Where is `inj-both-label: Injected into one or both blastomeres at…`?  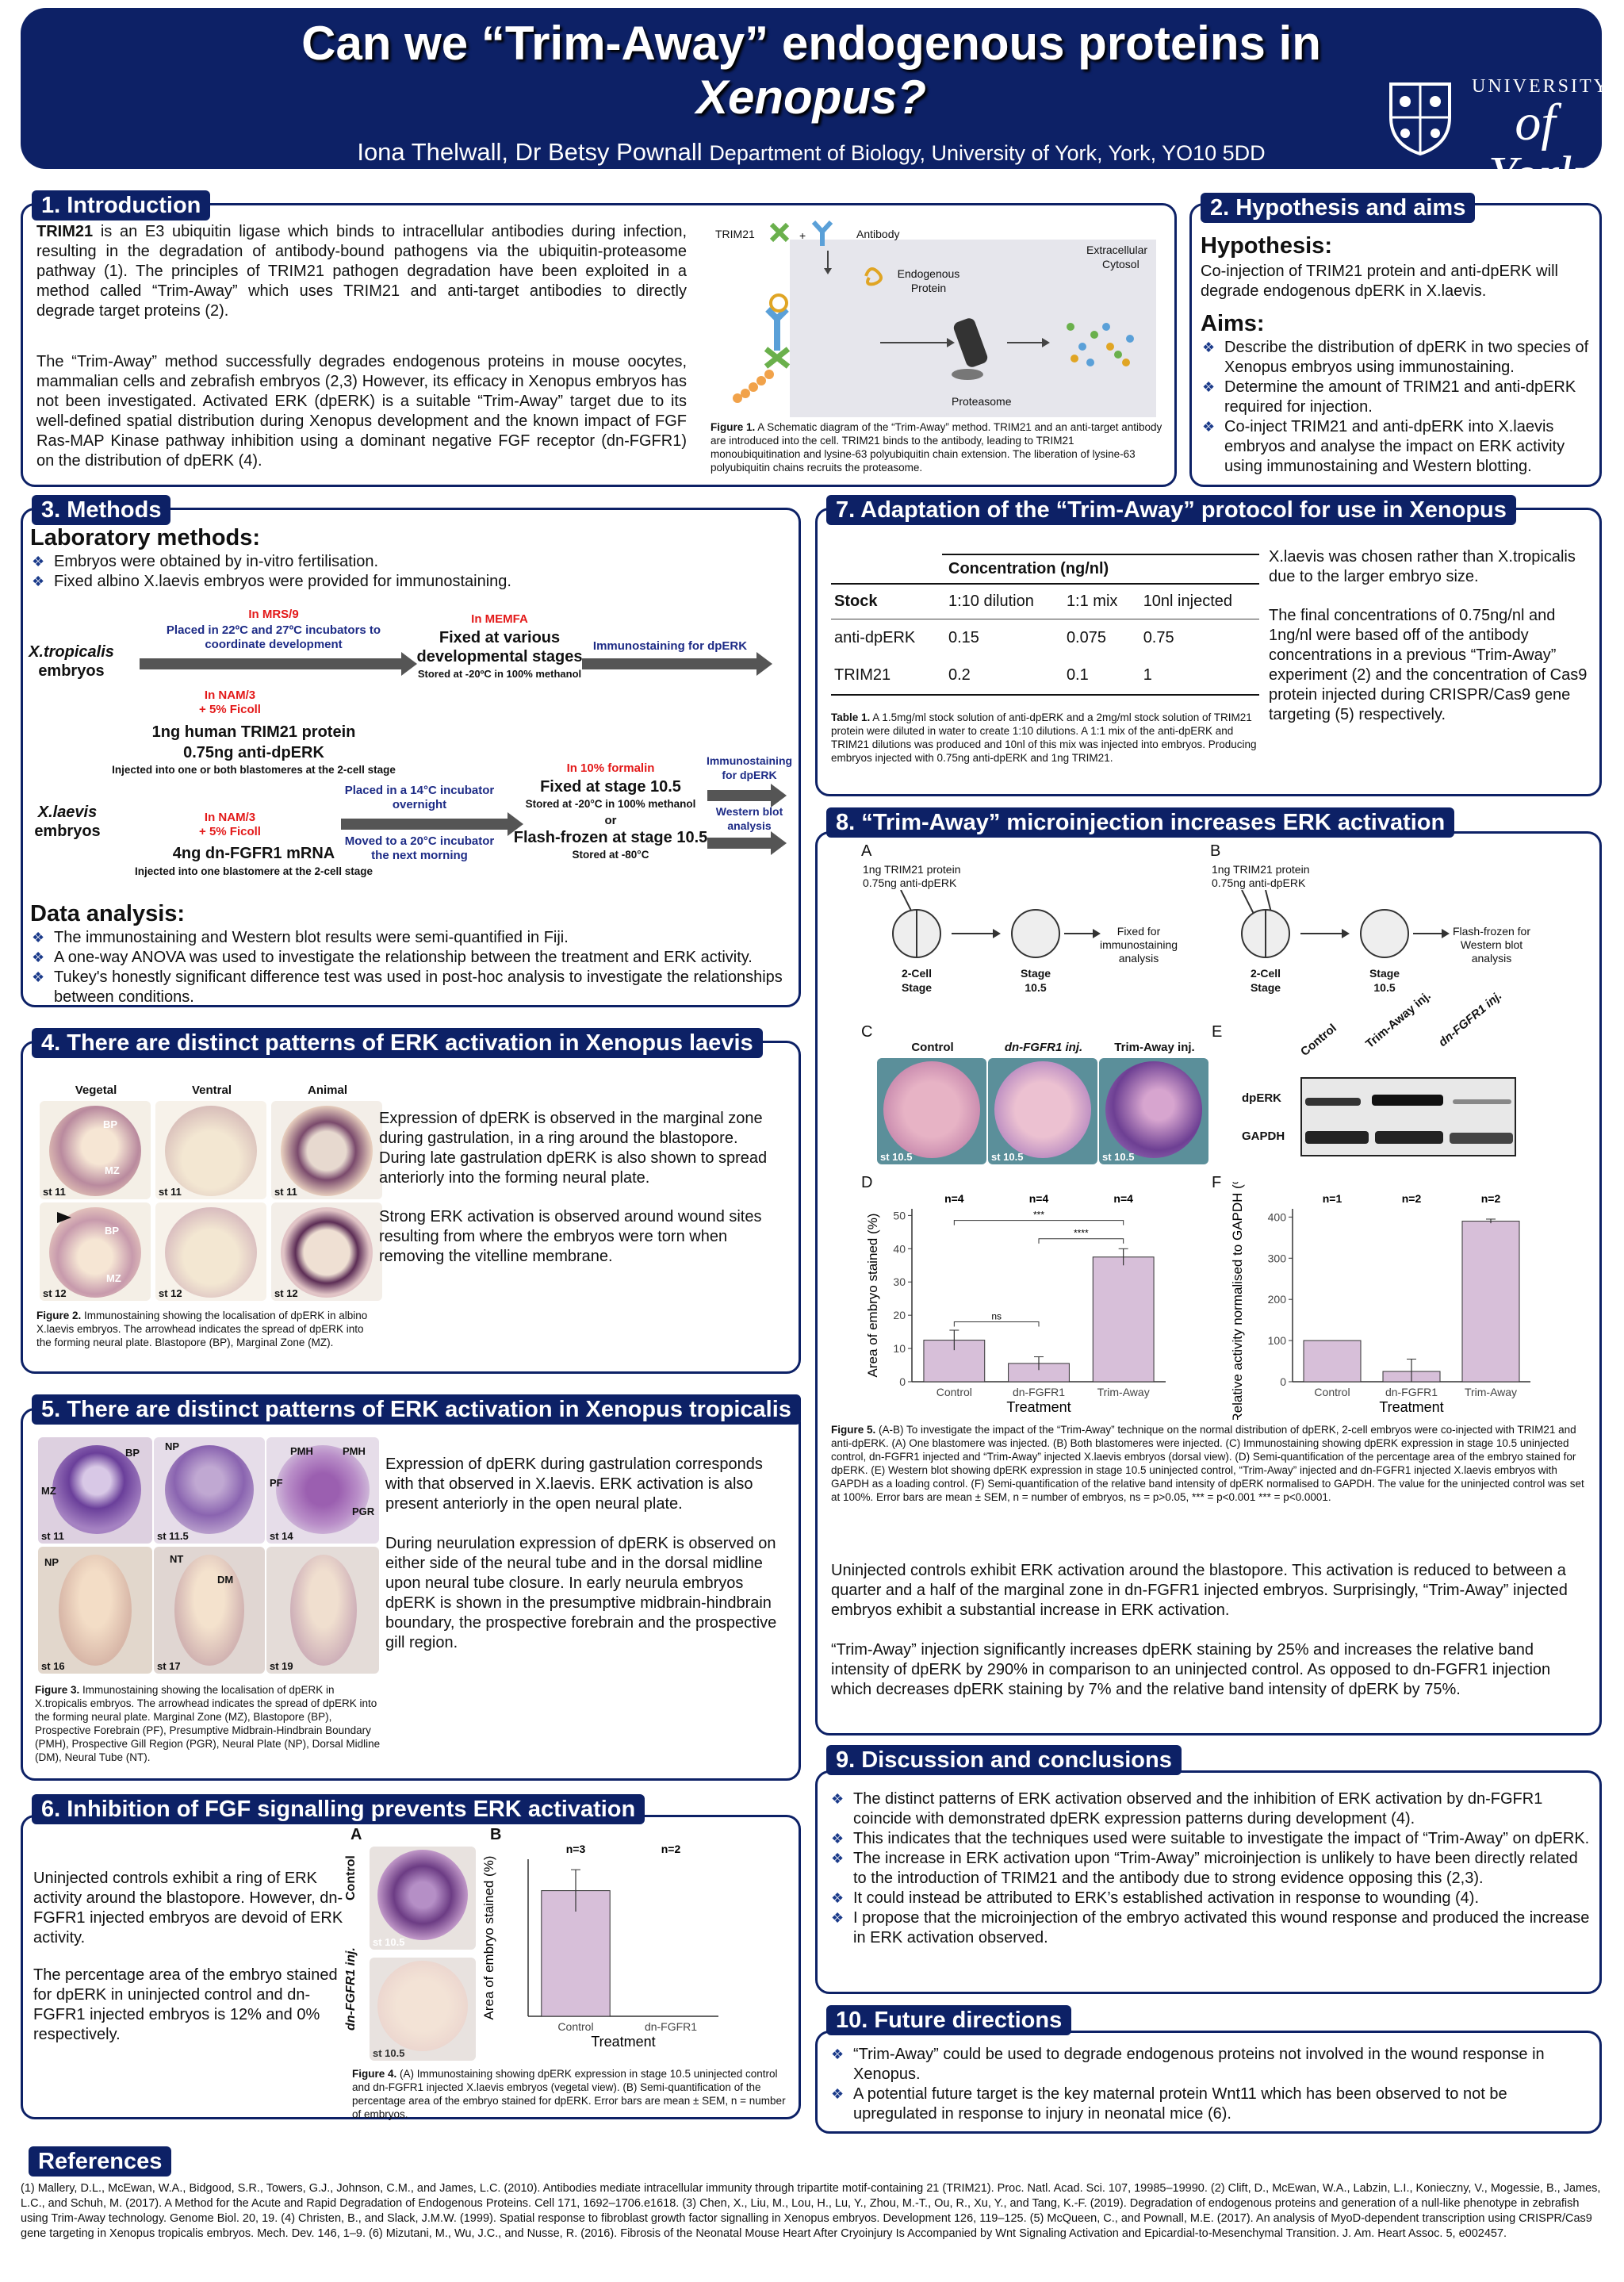
inj-both-label: Injected into one or both blastomeres at… is located at coordinates (254, 770).